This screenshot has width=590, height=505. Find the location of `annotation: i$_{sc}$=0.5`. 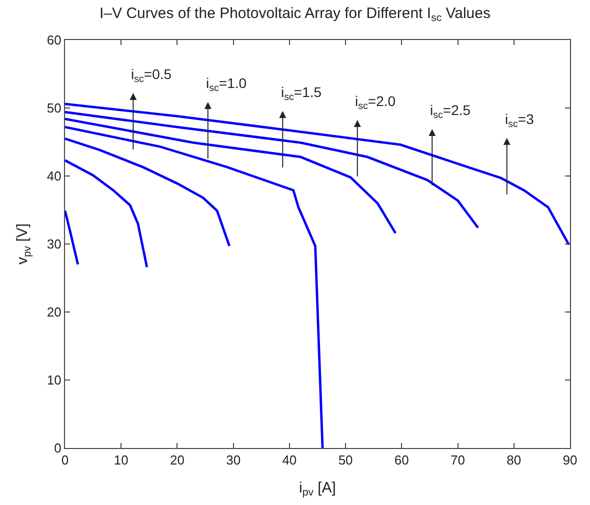

annotation: i$_{sc}$=0.5 is located at coordinates (151, 75).